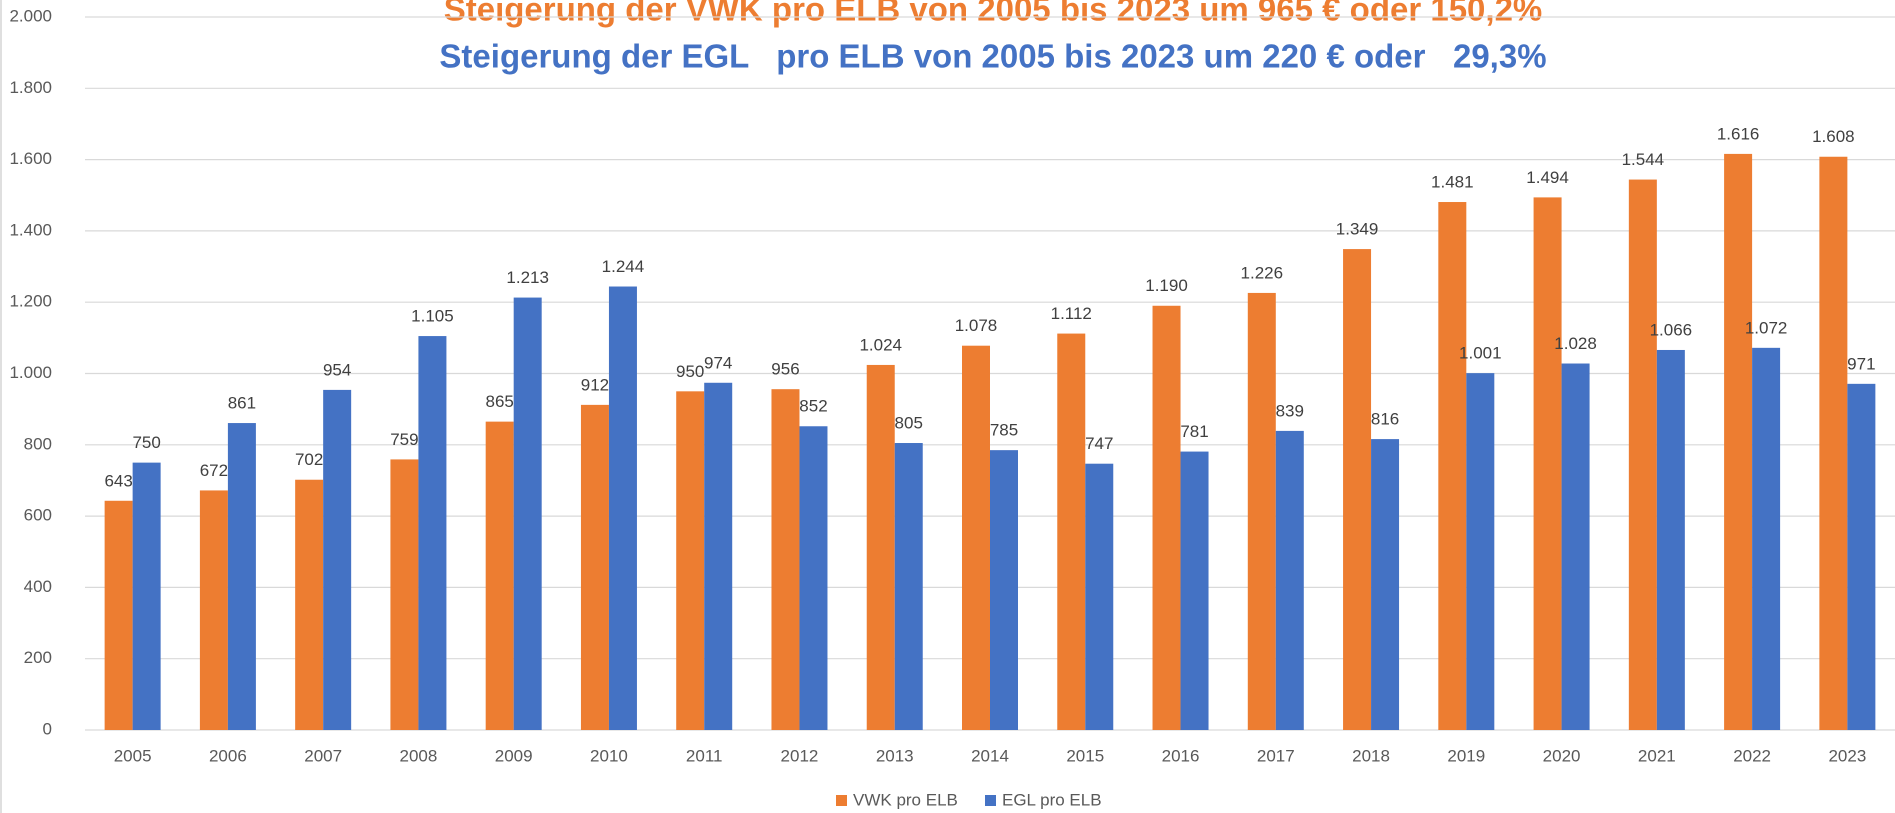  I want to click on x-tick-label: 2006, so click(228, 755).